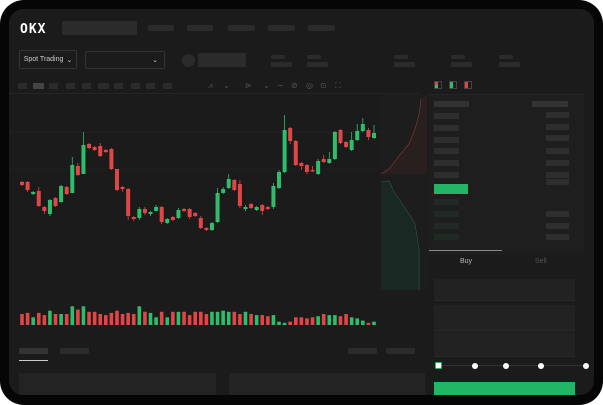  Describe the element at coordinates (248, 85) in the screenshot. I see `chart-type-icon: ⊳` at that location.